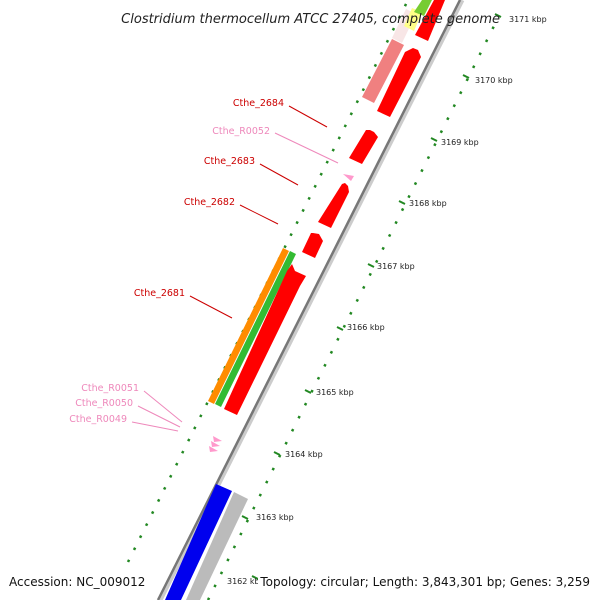 Image resolution: width=600 pixels, height=605 pixels. What do you see at coordinates (241, 131) in the screenshot?
I see `gene-label-cthe-r0052: Cthe_R0052` at bounding box center [241, 131].